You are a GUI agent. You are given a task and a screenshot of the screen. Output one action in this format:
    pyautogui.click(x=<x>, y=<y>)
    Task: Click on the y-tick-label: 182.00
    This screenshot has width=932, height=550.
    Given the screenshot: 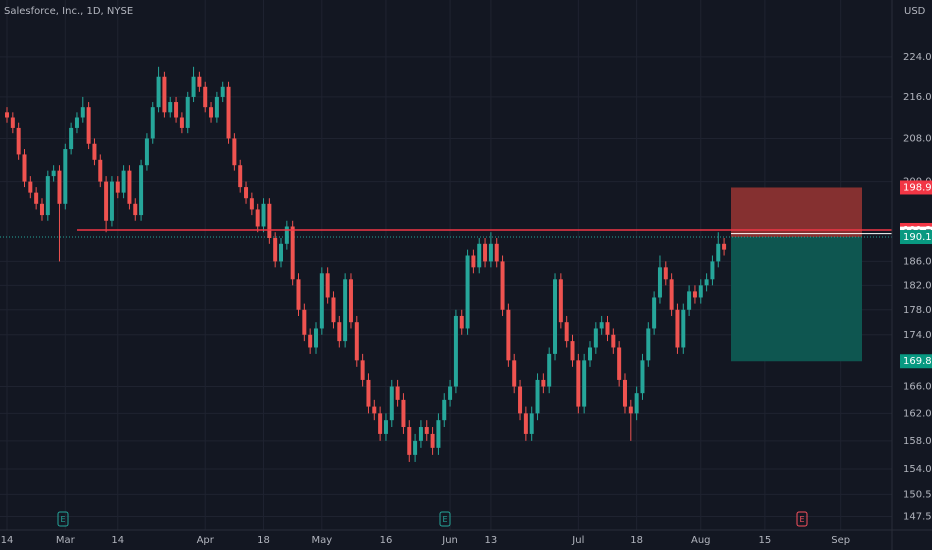 What is the action you would take?
    pyautogui.click(x=917, y=285)
    